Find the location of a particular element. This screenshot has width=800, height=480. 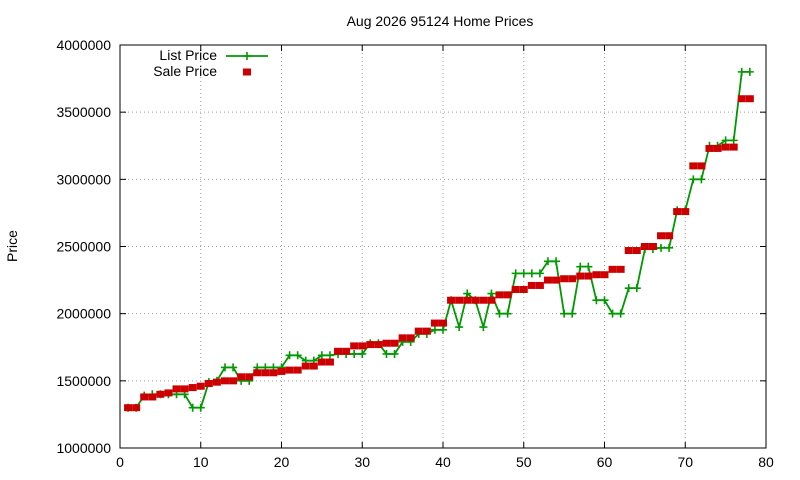

y-axis-label: Price is located at coordinates (12, 246).